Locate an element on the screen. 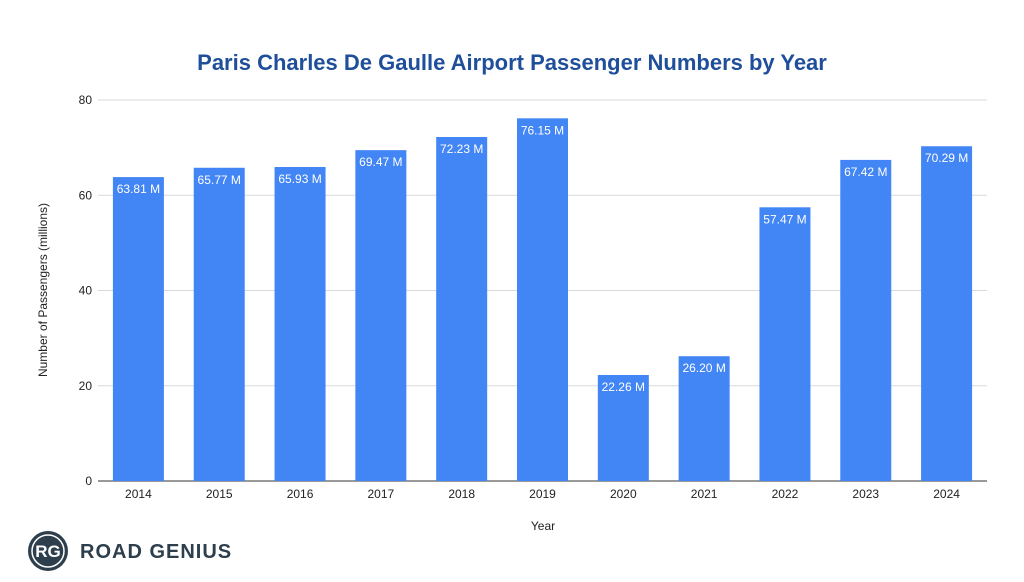 The image size is (1024, 582). x-tick-label: 2024 is located at coordinates (946, 494).